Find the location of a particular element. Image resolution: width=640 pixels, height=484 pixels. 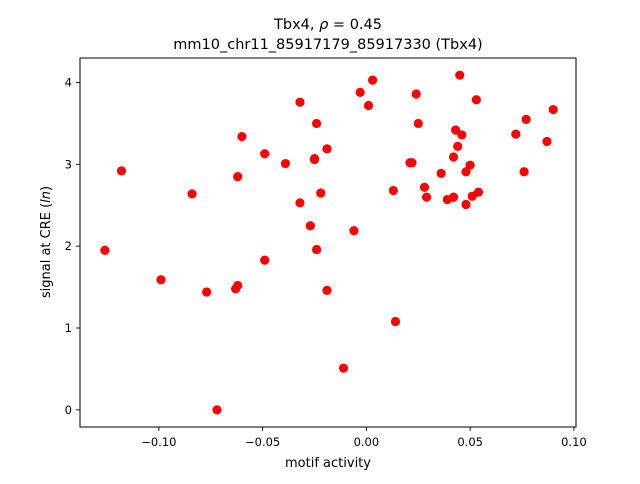

y-tick-label: 2 is located at coordinates (68, 246).